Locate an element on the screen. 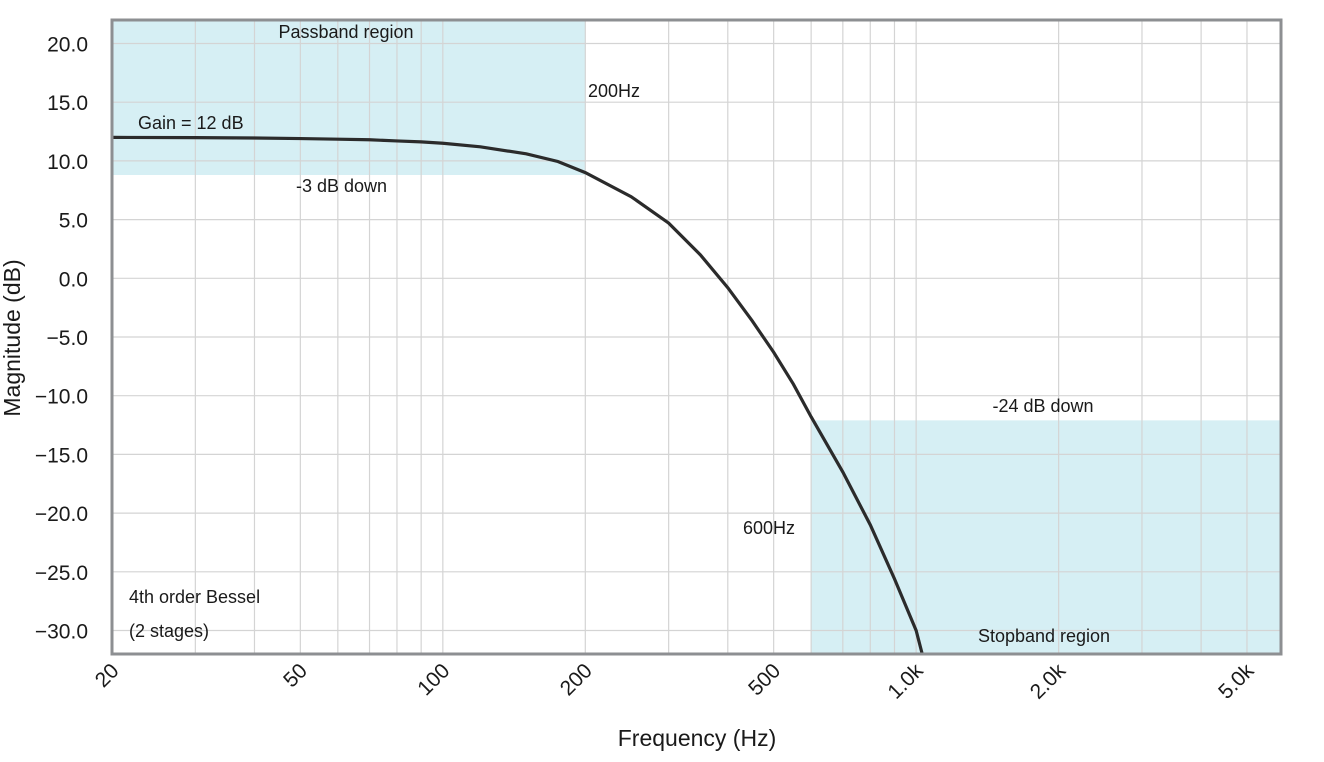  x-tick-label: 100 is located at coordinates (433, 679).